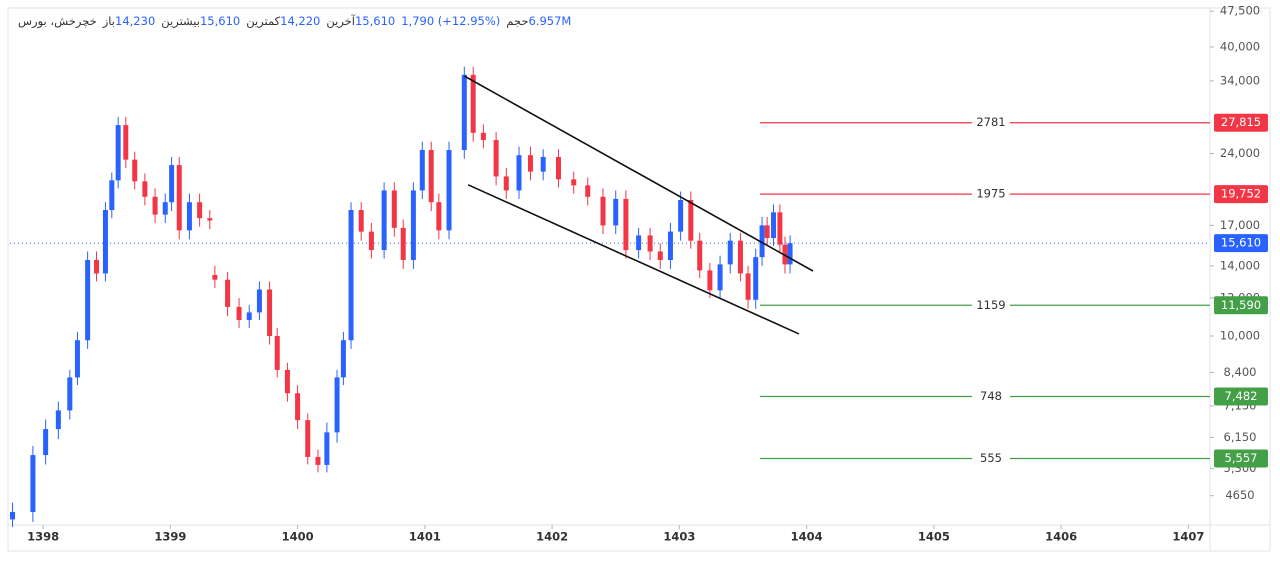  What do you see at coordinates (990, 305) in the screenshot?
I see `level-note: 1159` at bounding box center [990, 305].